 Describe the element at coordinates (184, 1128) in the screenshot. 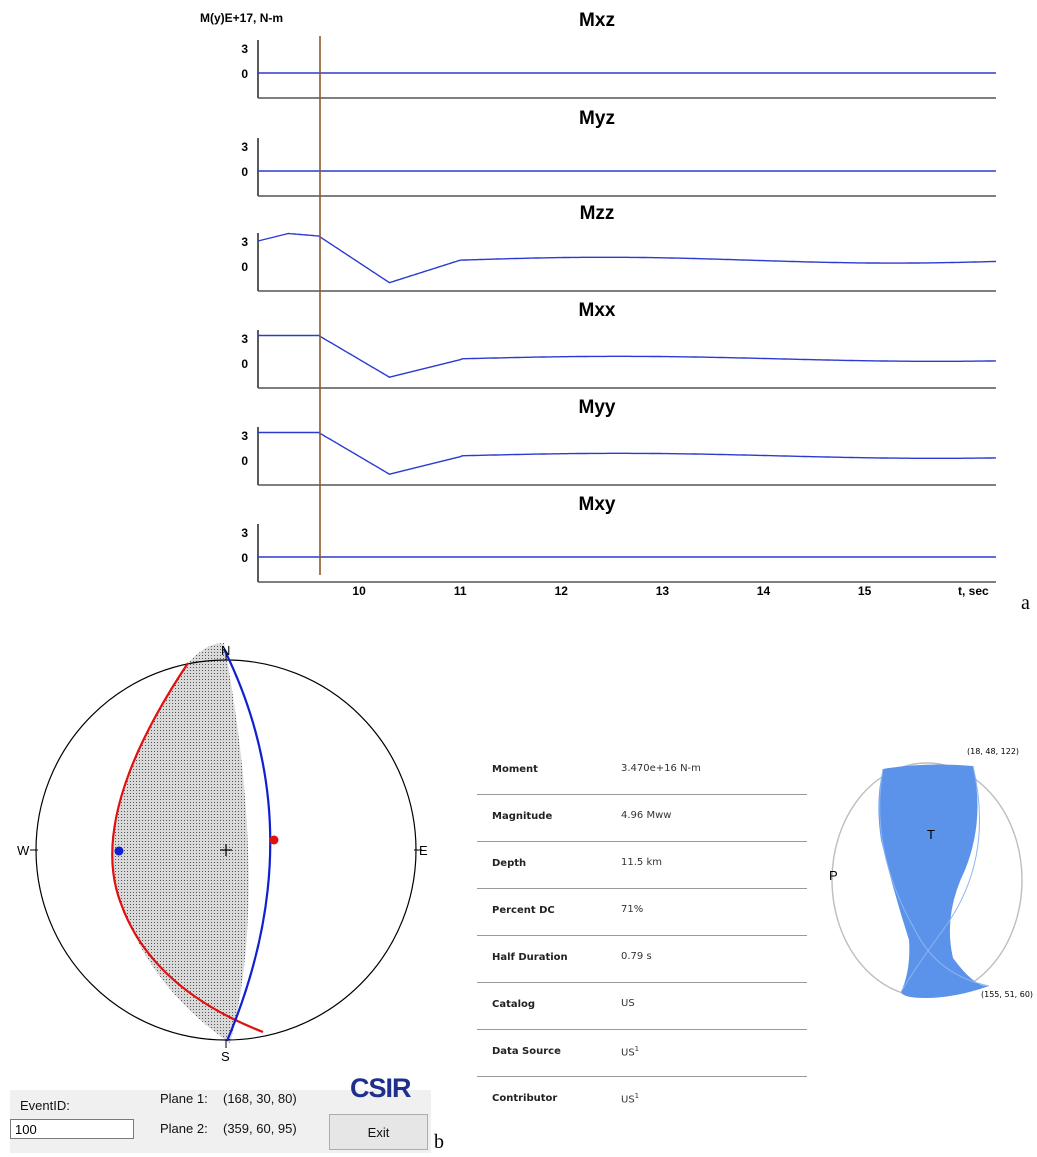

I see `plane2-label: Plane 2:` at that location.